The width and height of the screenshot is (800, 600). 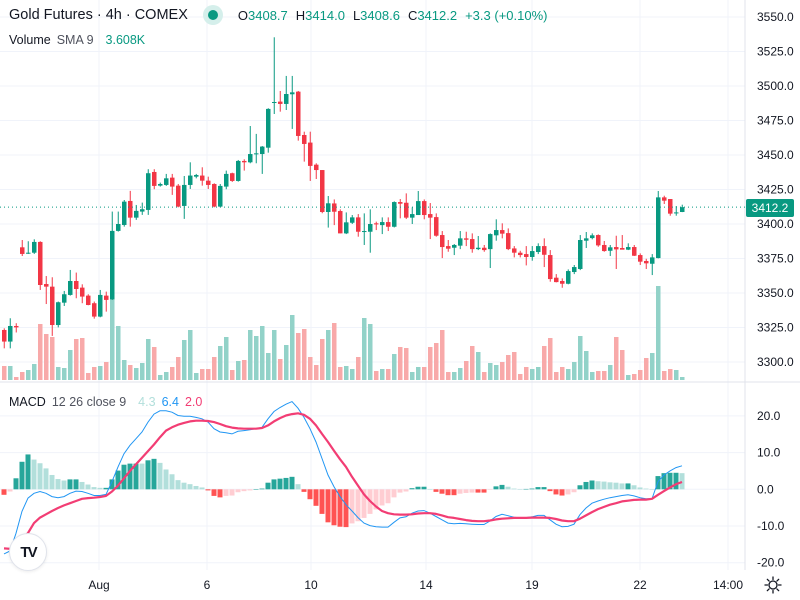 What do you see at coordinates (98, 15) in the screenshot?
I see `symbol-title: Gold Futures · 4h · COMEX` at bounding box center [98, 15].